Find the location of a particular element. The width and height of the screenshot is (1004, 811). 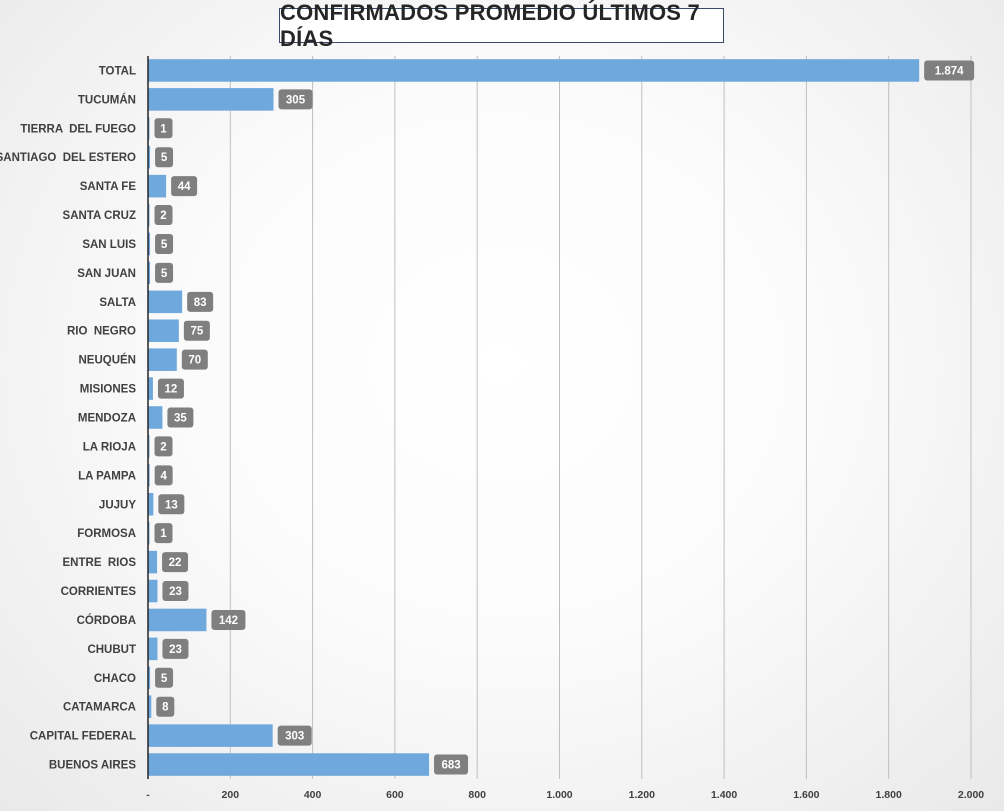

data-label: 142 is located at coordinates (228, 621).